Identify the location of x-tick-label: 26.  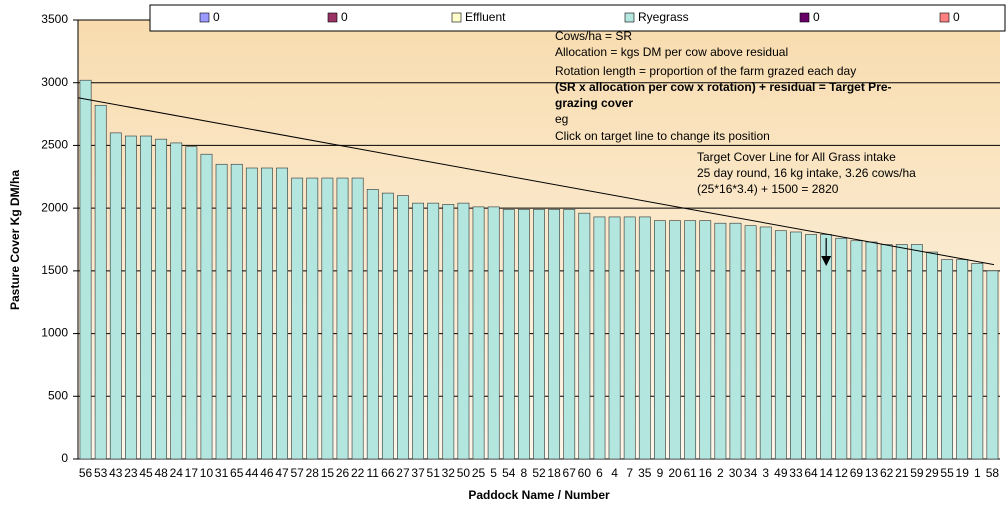
(343, 473).